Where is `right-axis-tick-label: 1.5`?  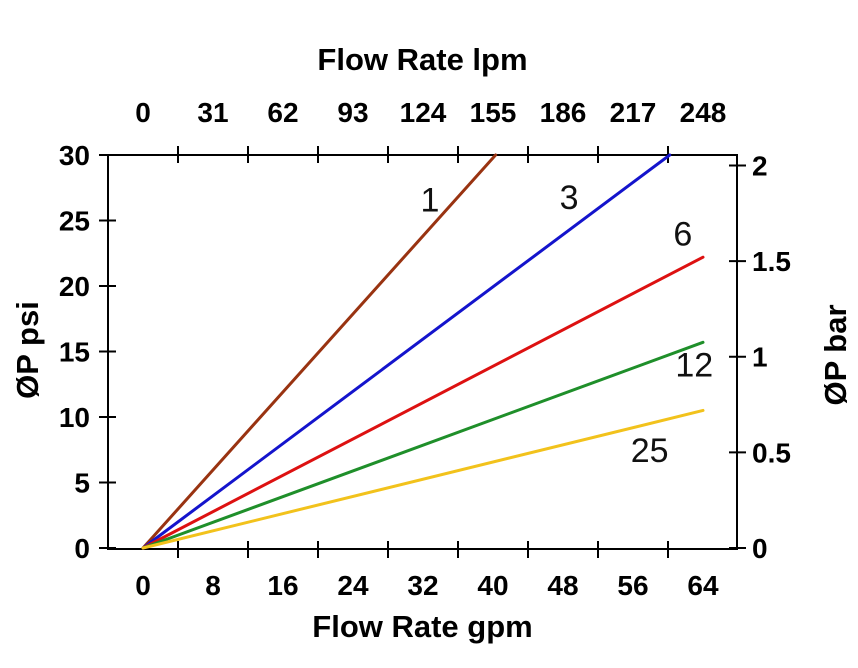 right-axis-tick-label: 1.5 is located at coordinates (771, 261).